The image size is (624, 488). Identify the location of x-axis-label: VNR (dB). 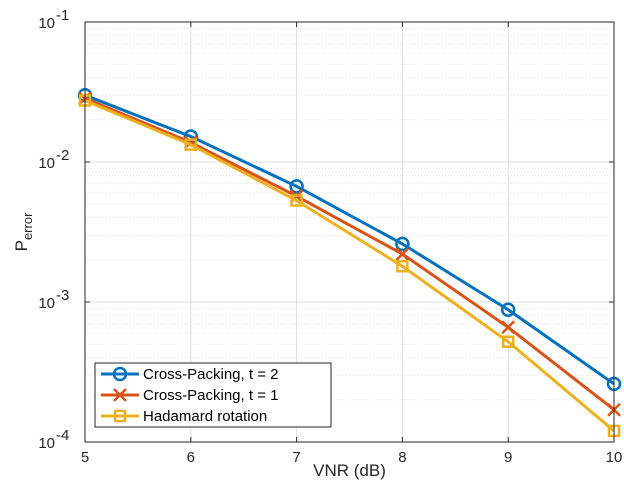
(349, 470).